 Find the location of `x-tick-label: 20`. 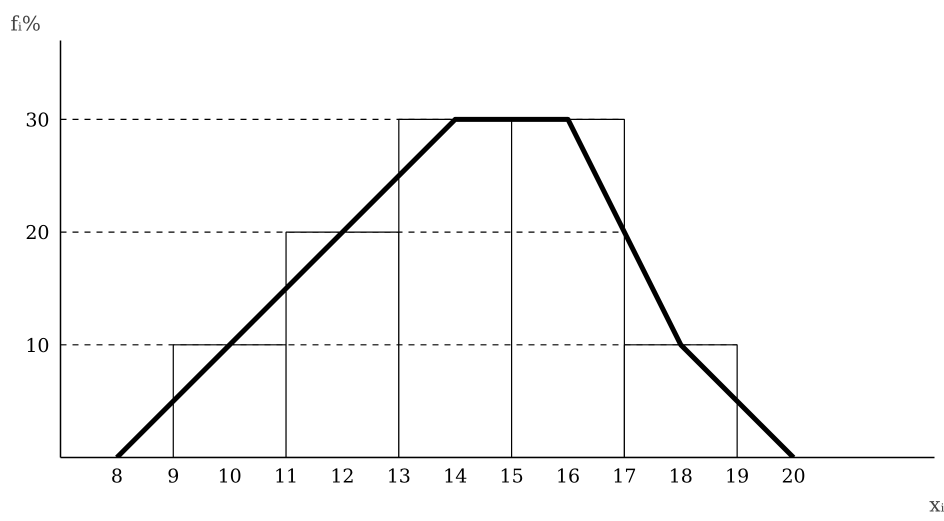

x-tick-label: 20 is located at coordinates (793, 477).